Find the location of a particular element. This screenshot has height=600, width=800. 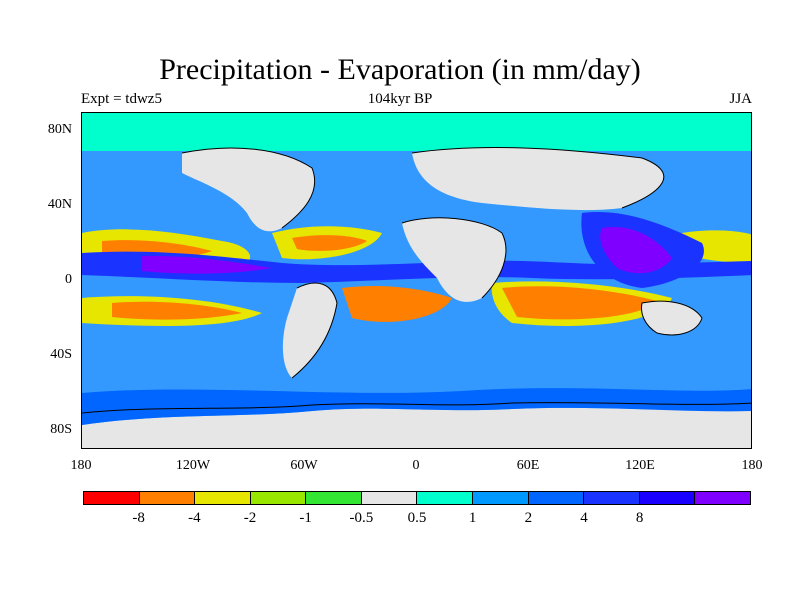

lon-tick-0: 0 is located at coordinates (416, 465).